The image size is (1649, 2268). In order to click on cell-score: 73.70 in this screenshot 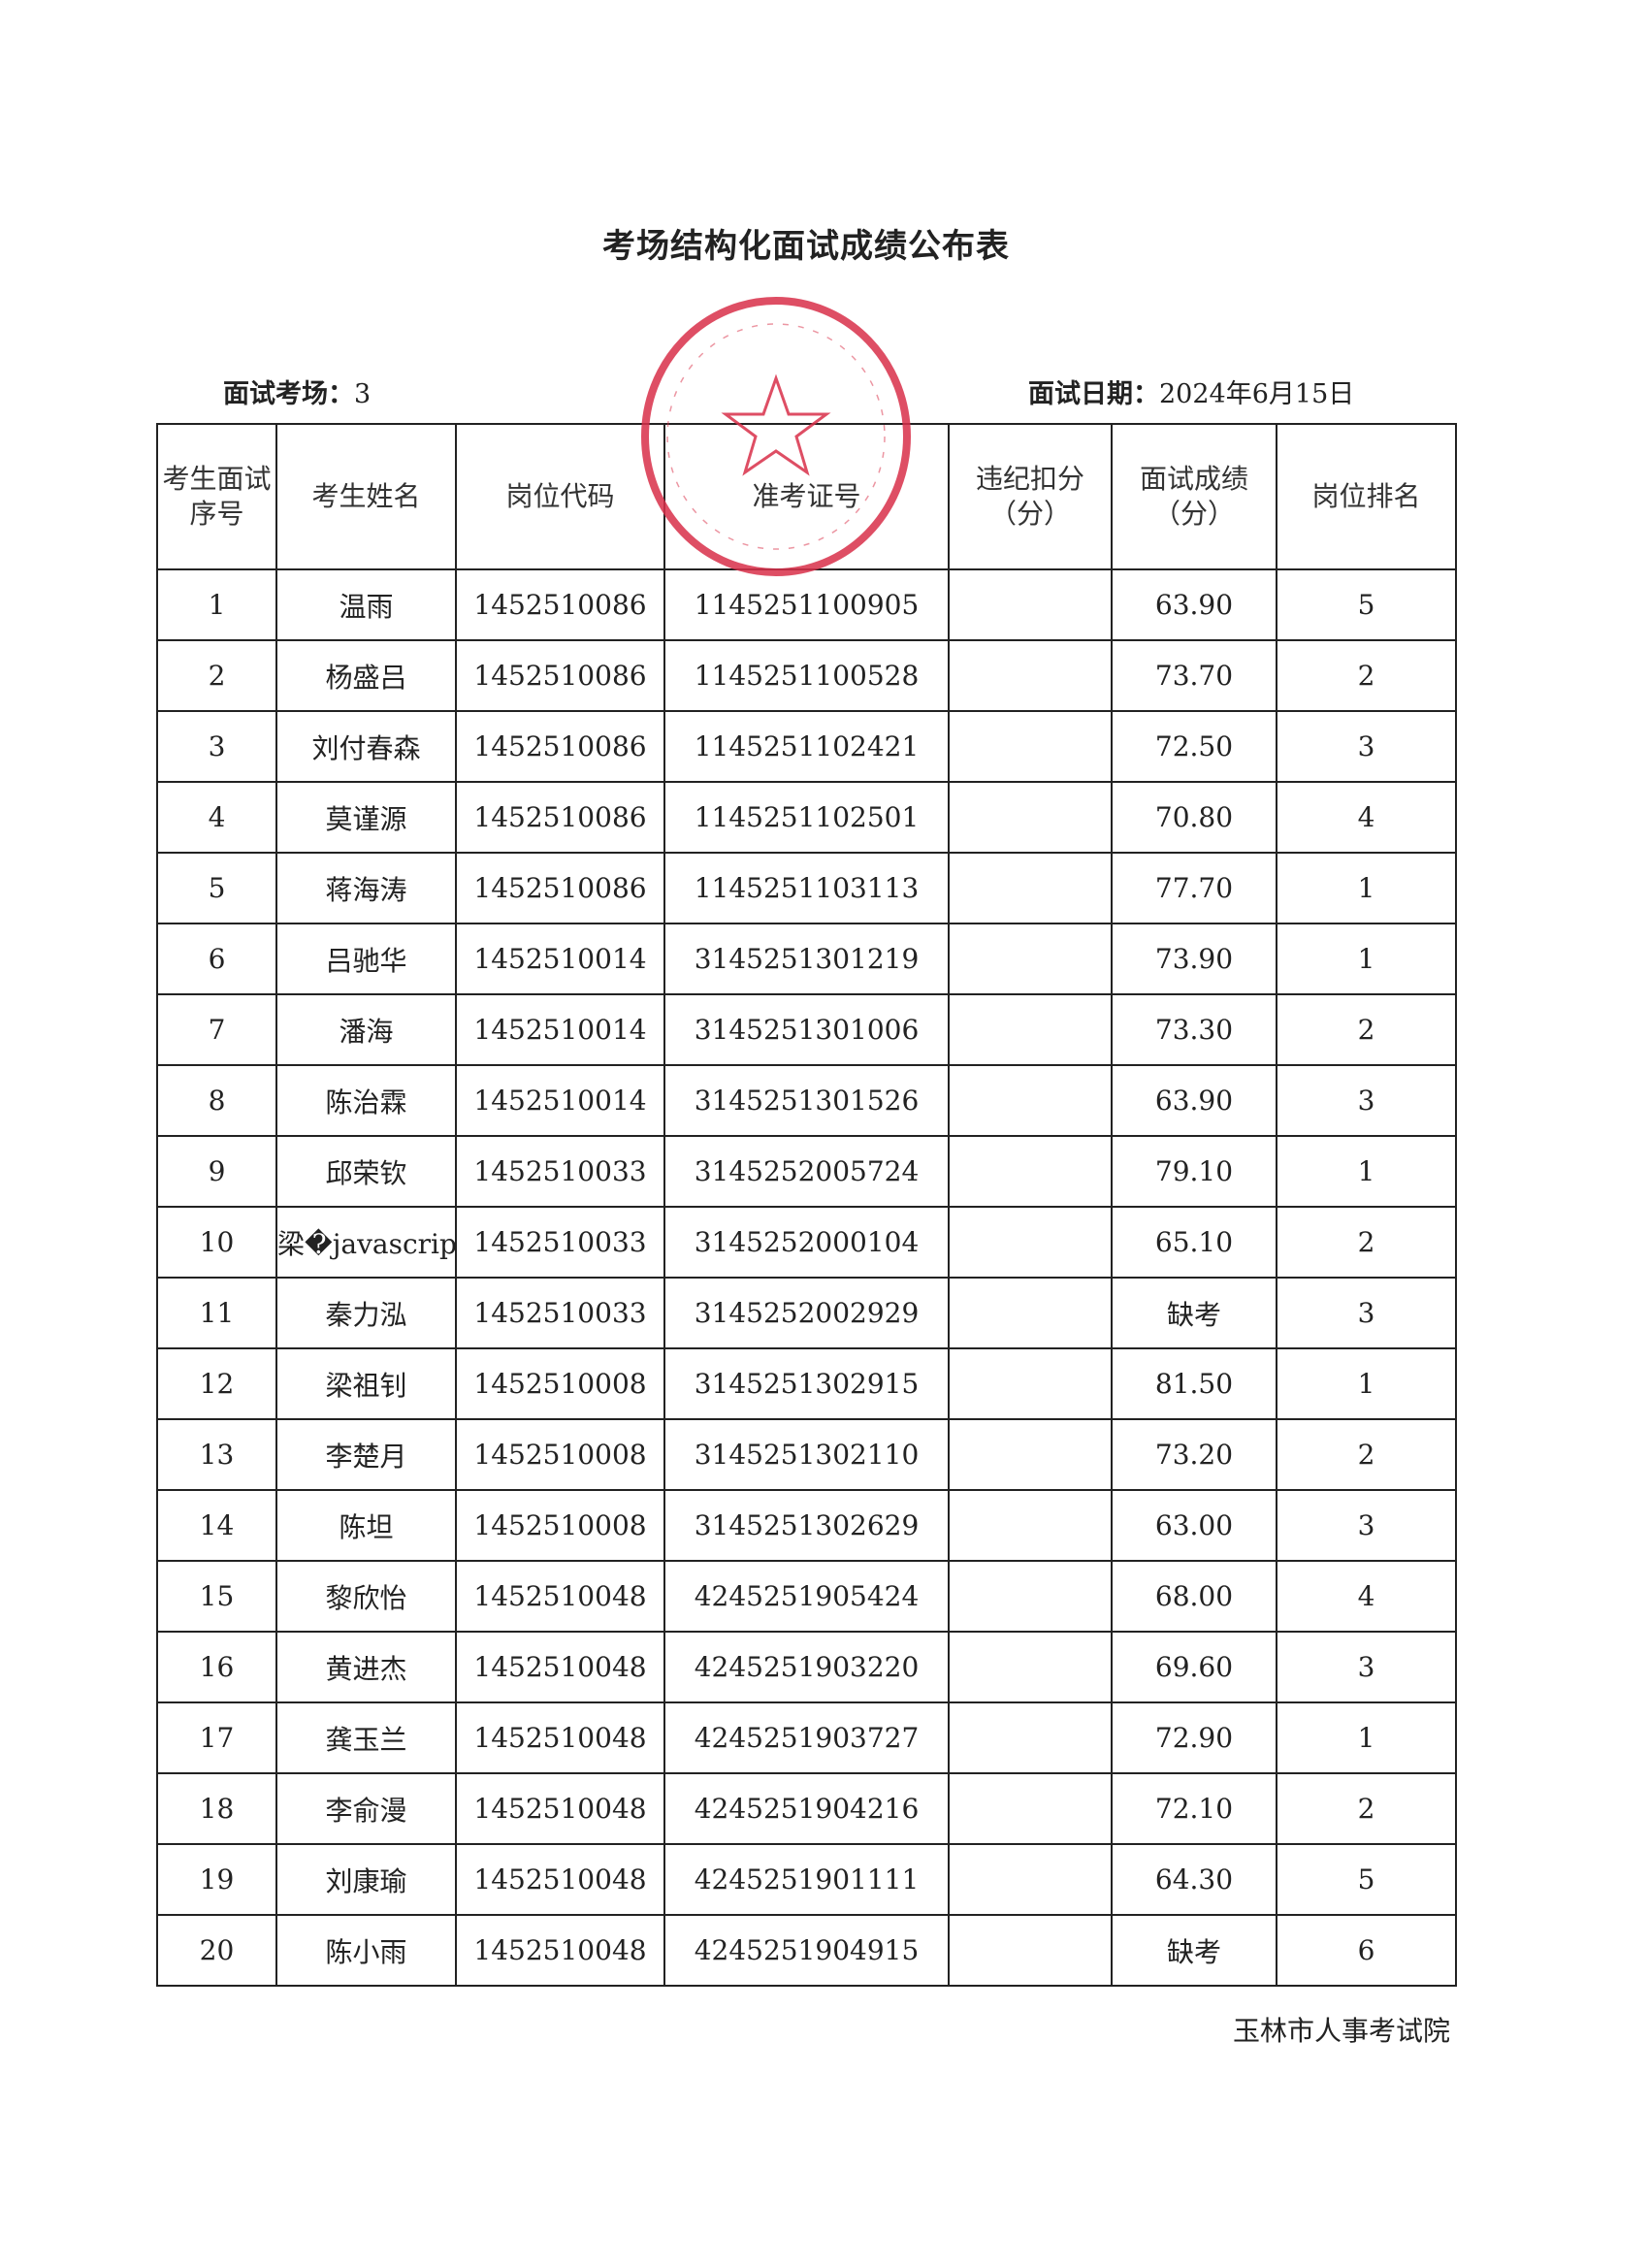, I will do `click(1194, 675)`.